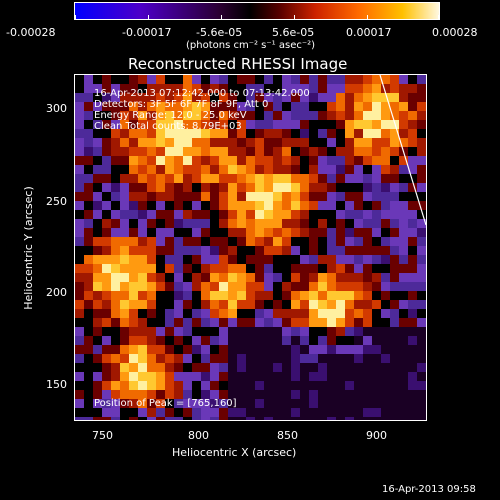  Describe the element at coordinates (56, 384) in the screenshot. I see `y-tick-label: 150` at that location.